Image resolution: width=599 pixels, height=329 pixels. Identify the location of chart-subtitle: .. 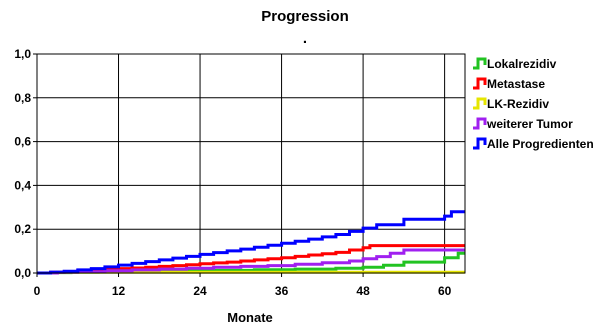
(305, 38).